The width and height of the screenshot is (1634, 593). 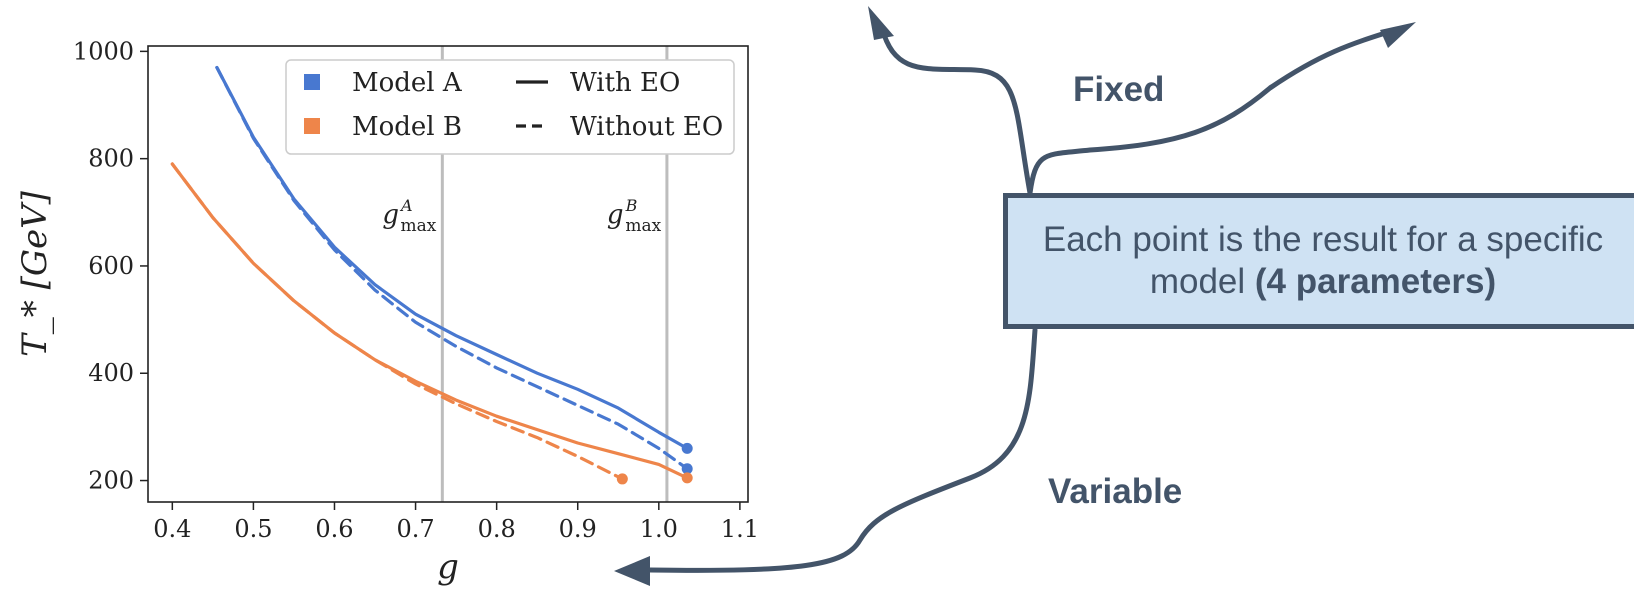 What do you see at coordinates (956, 110) in the screenshot?
I see `arrow-fixed-left` at bounding box center [956, 110].